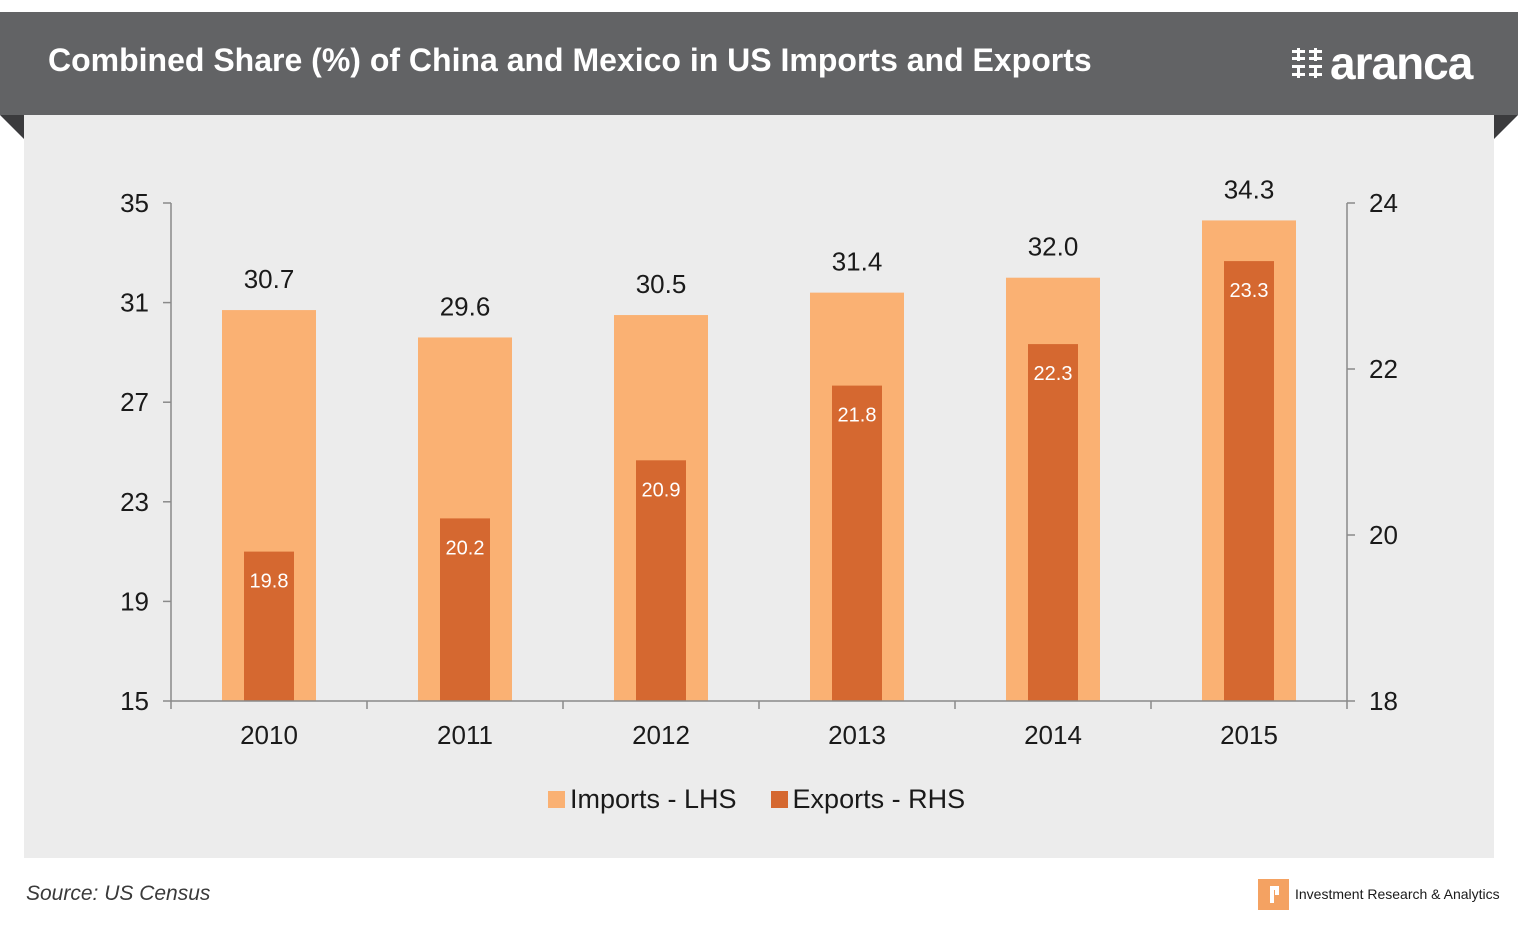 This screenshot has width=1518, height=930. Describe the element at coordinates (1383, 535) in the screenshot. I see `y-right-tick-label: 20` at that location.